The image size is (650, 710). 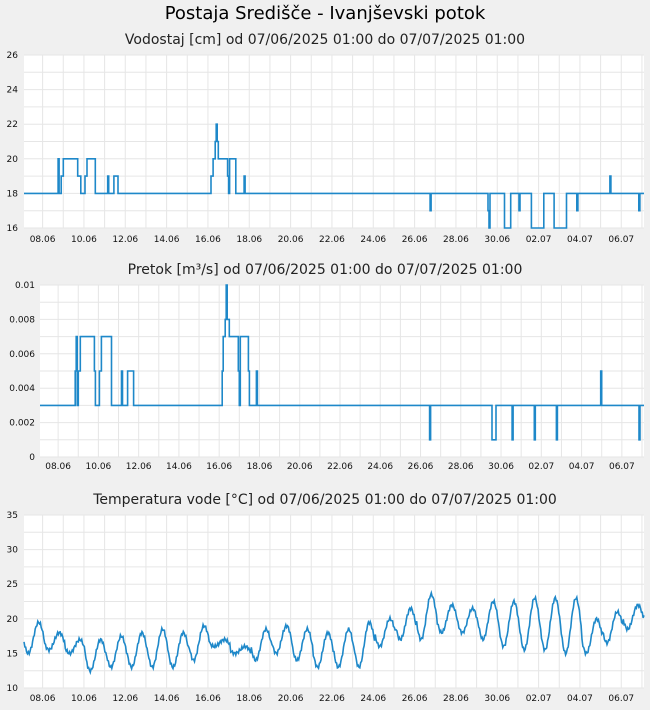 I want to click on y-tick-label: 22, so click(x=12, y=125).